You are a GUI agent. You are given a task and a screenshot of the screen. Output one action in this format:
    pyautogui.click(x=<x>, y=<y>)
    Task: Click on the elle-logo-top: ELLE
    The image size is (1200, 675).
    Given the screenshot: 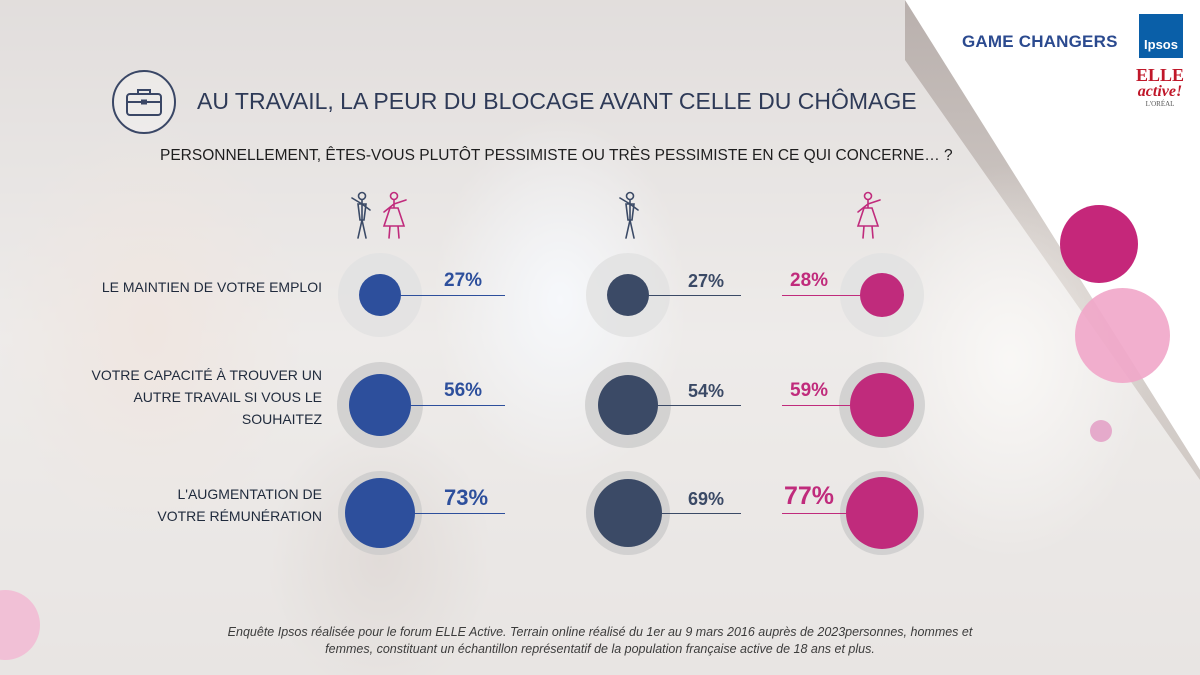 What is the action you would take?
    pyautogui.click(x=1160, y=75)
    